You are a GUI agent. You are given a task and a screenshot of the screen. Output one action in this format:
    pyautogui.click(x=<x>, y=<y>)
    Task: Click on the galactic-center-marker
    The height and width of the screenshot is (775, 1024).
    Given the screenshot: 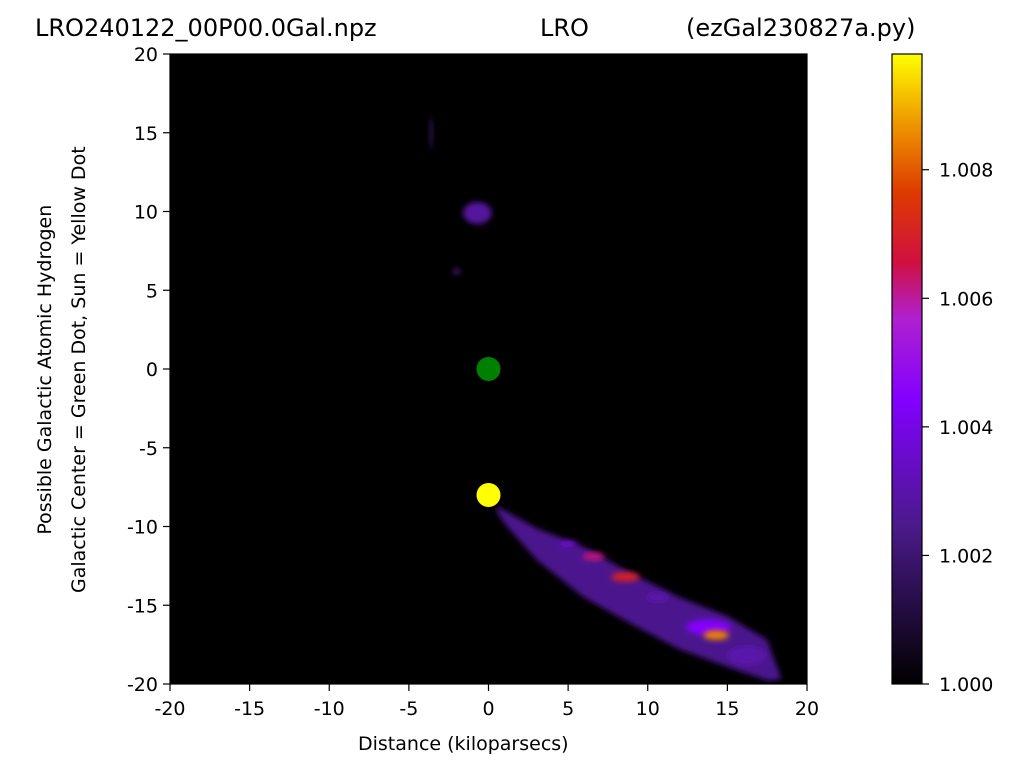 What is the action you would take?
    pyautogui.click(x=488, y=369)
    